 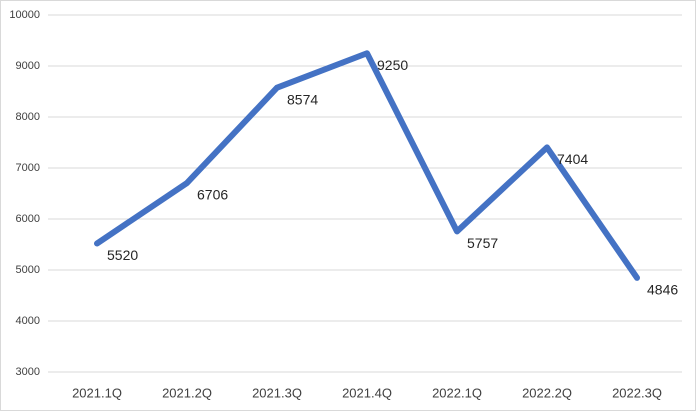 I want to click on x-tick-label: 2022.1Q, so click(x=457, y=392).